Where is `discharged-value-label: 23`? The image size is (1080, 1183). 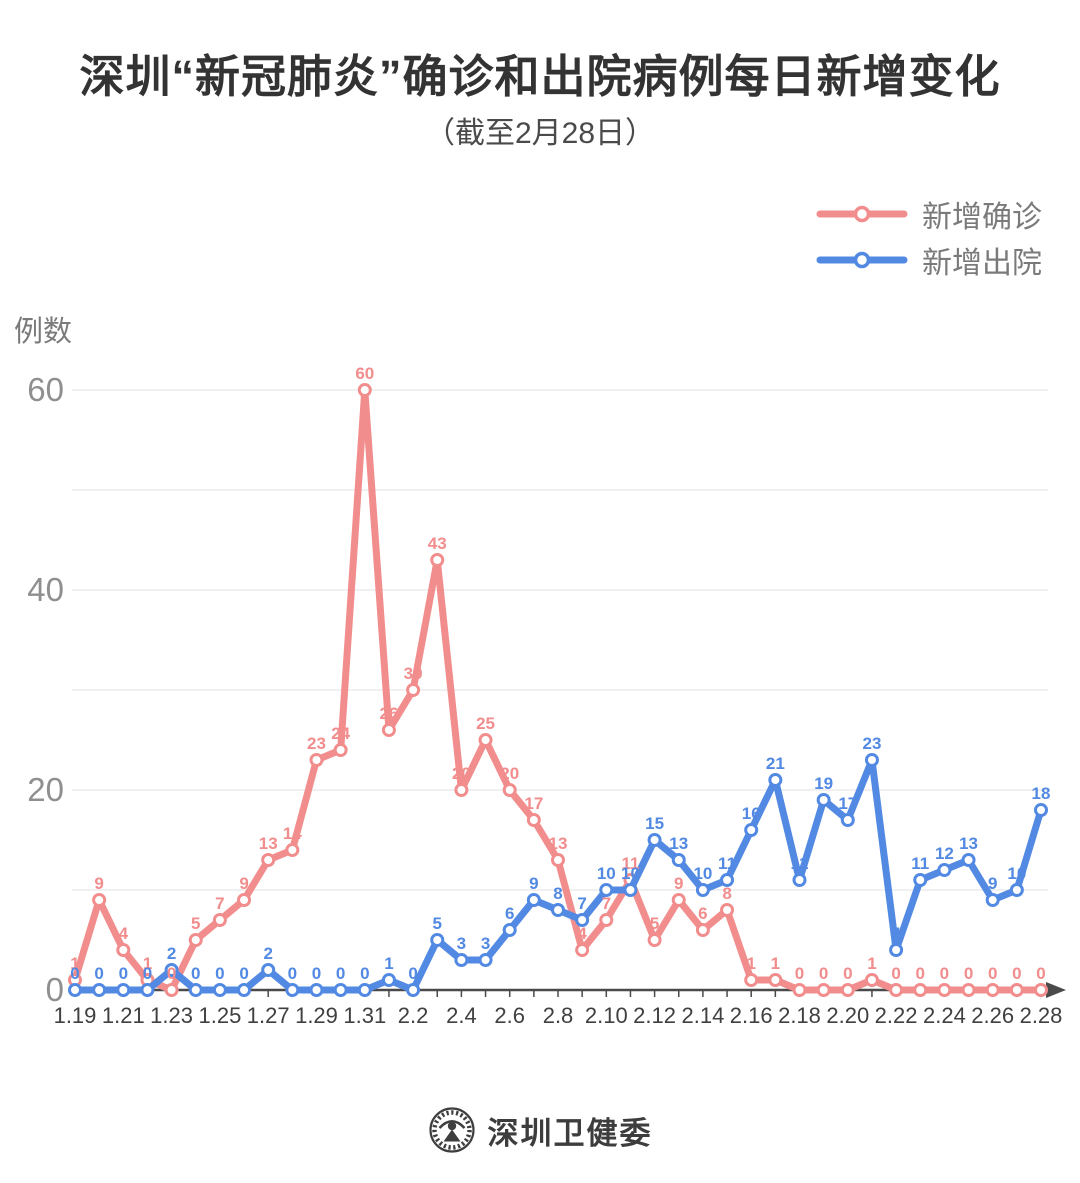
discharged-value-label: 23 is located at coordinates (871, 743).